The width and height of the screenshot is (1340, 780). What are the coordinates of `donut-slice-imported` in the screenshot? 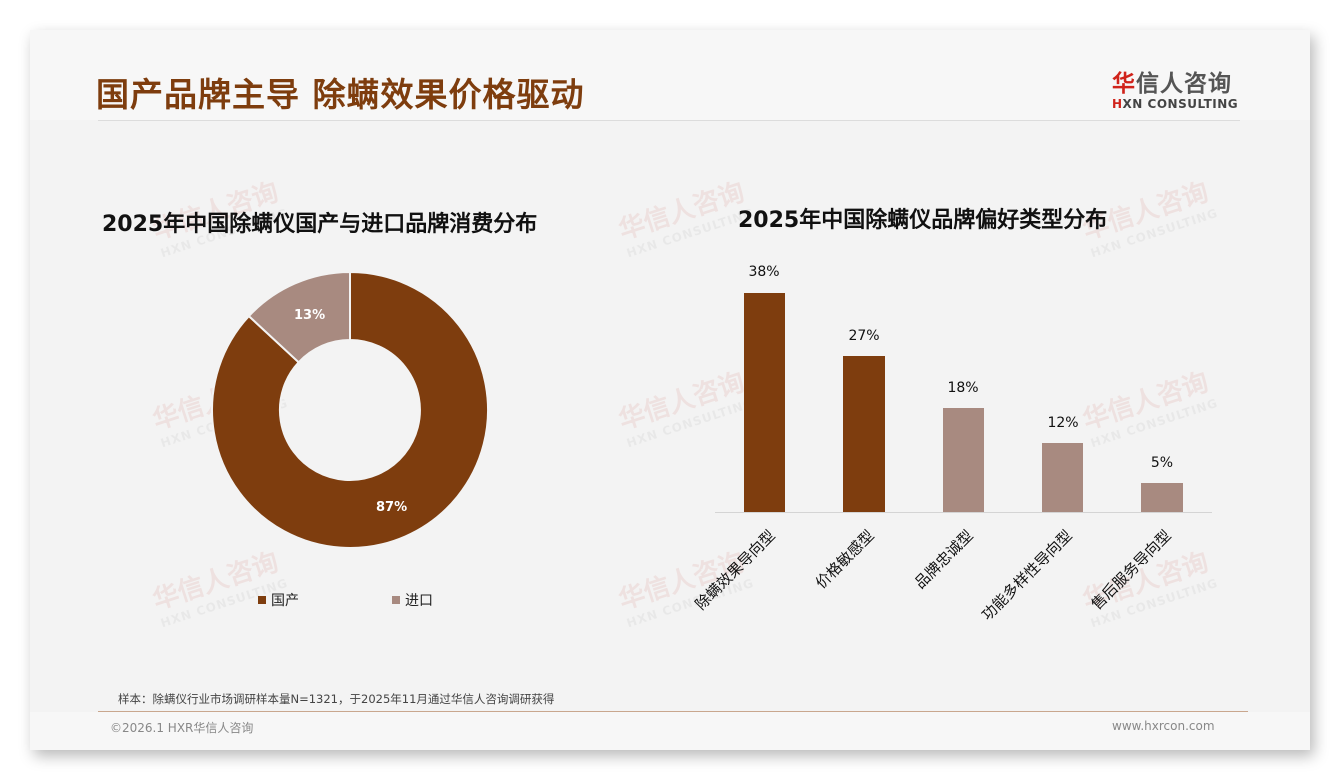 It's located at (299, 317).